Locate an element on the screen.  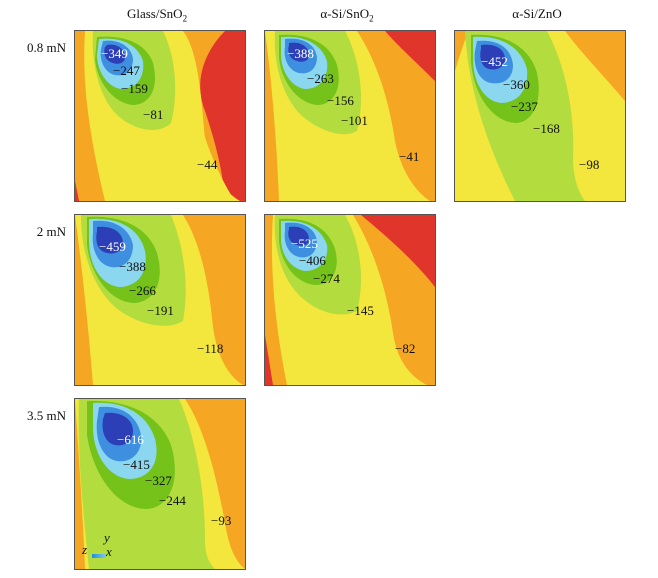
panel-asi-sno2-2mn: −525 −406 −274 −145 −82 is located at coordinates (350, 300).